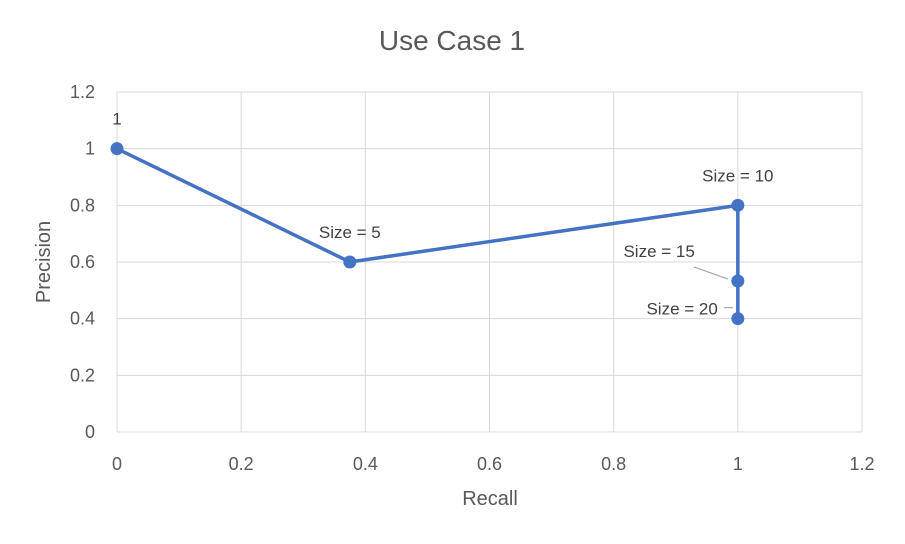 The image size is (905, 544). Describe the element at coordinates (490, 499) in the screenshot. I see `x-axis-label: Recall` at that location.